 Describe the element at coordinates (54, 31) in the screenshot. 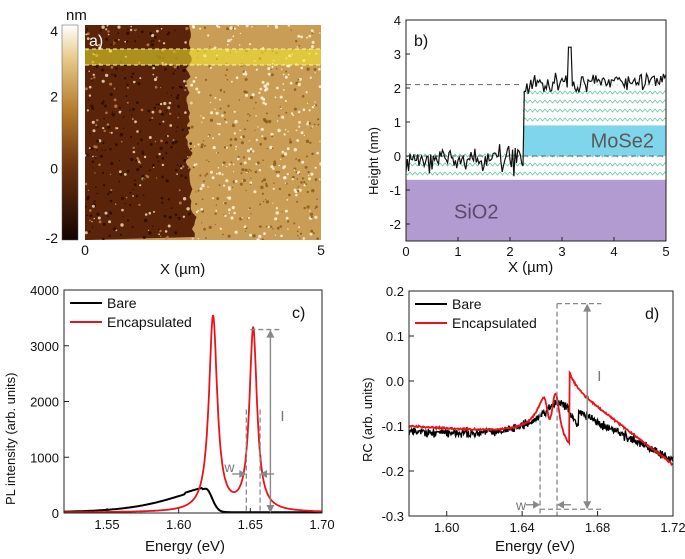

I see `colorbar-tick-label: 4` at that location.